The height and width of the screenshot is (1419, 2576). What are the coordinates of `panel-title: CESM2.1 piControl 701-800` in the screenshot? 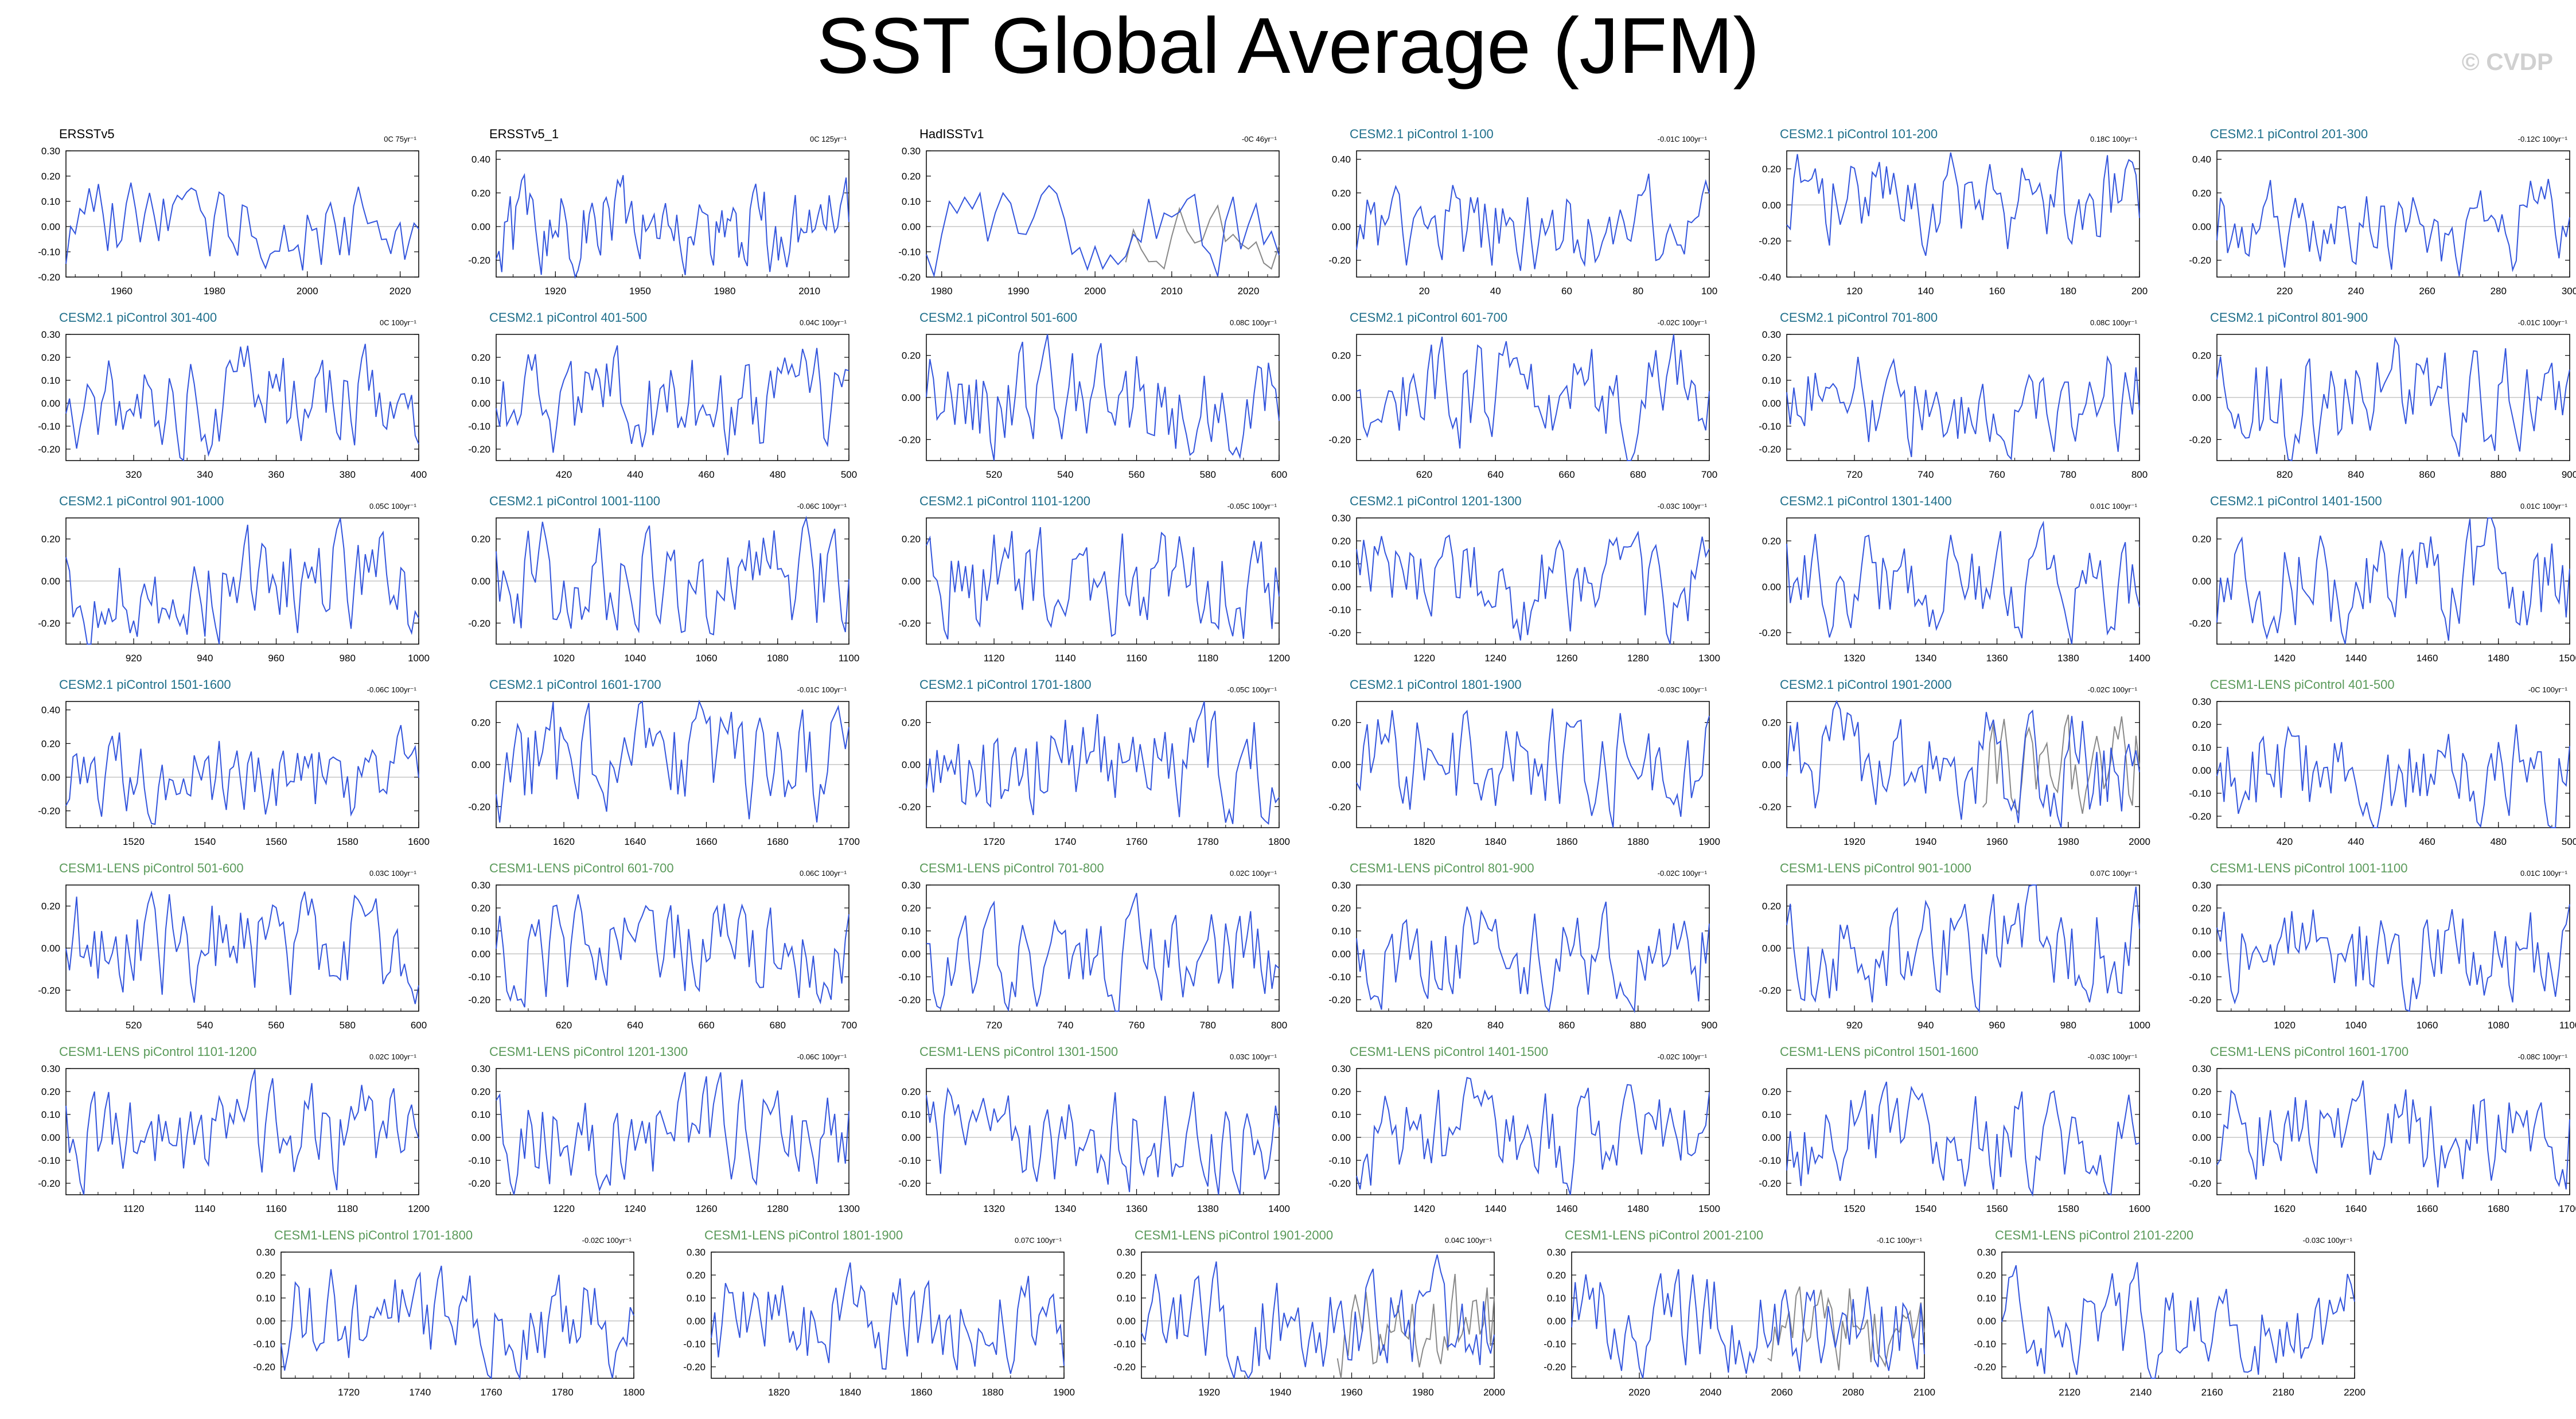 It's located at (1859, 317).